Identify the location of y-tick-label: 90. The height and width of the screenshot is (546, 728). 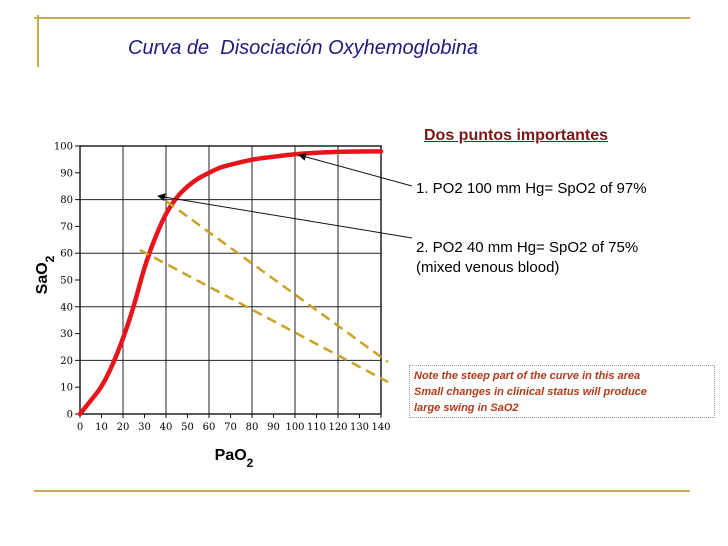
(66, 173).